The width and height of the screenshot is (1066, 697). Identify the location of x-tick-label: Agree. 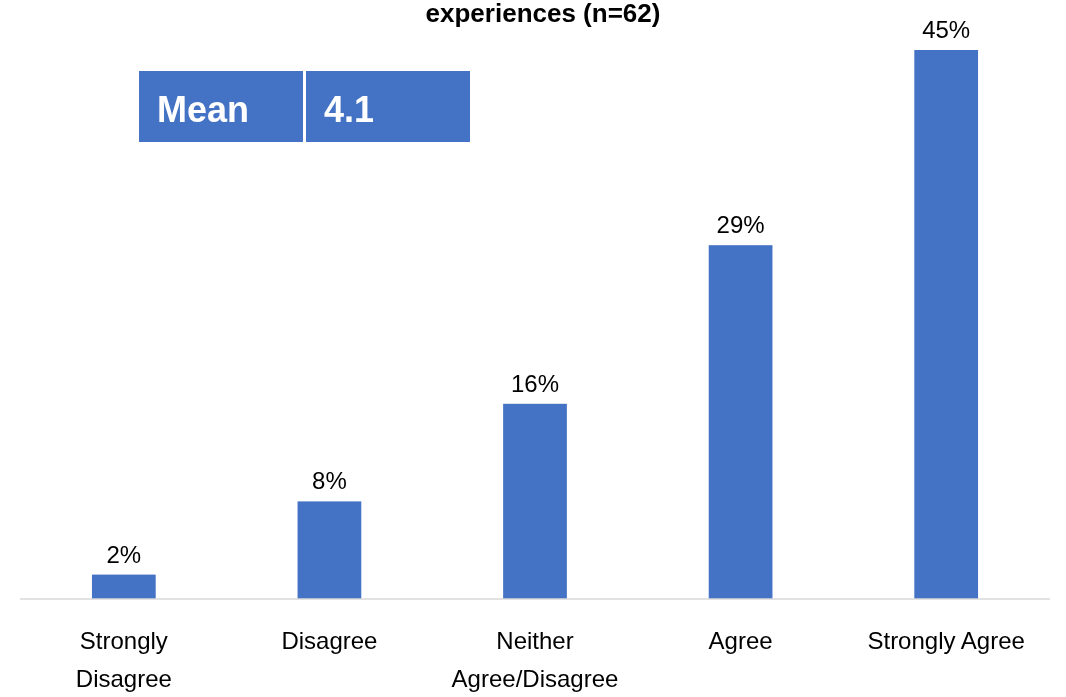
(740, 640).